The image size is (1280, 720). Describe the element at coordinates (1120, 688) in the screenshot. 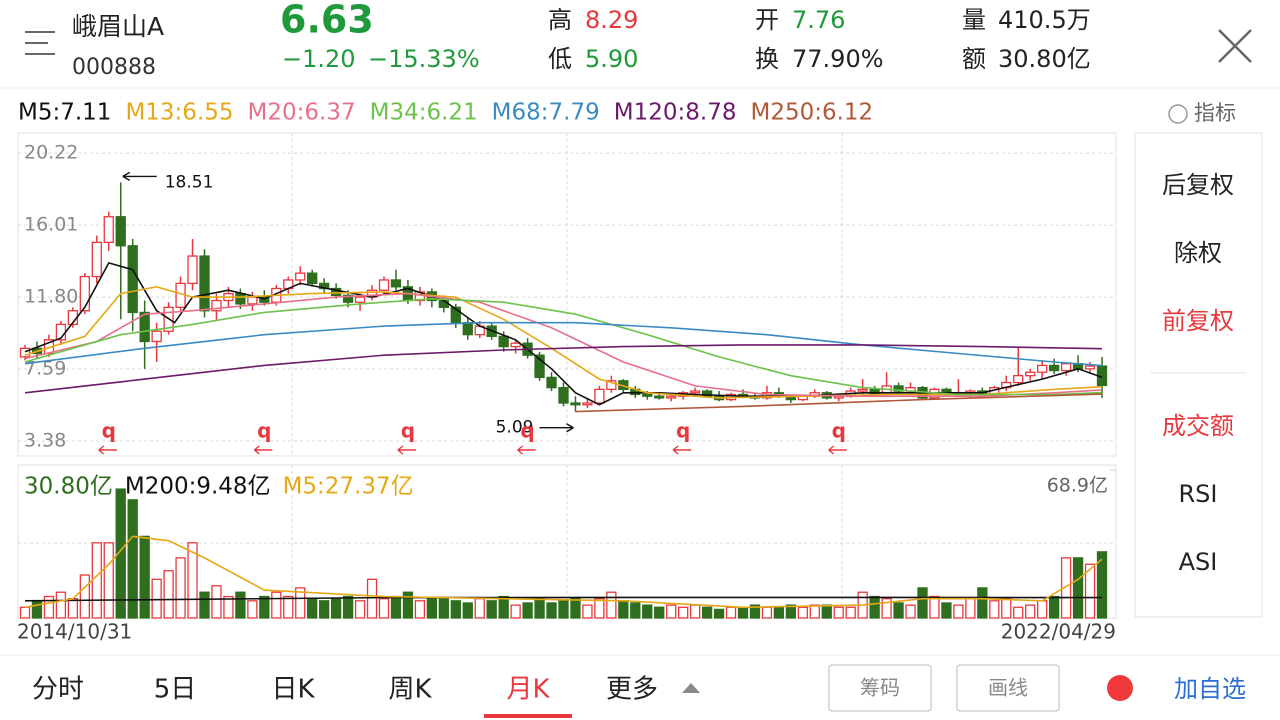

I see `record-dot` at that location.